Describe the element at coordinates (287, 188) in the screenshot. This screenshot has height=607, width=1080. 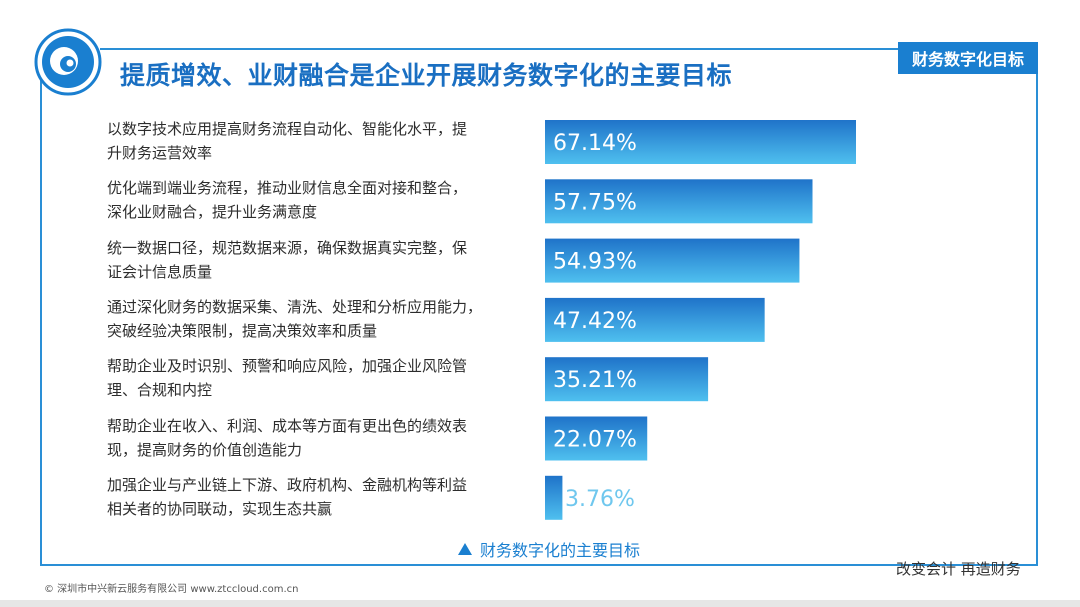
I see `category-label-line: 优化端到端业务流程，推动业财信息全面对接和整合，` at that location.